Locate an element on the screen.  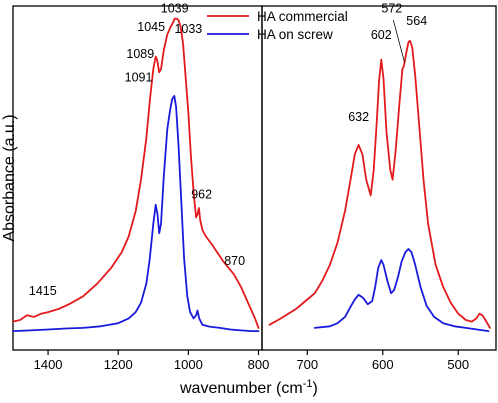
peak-label-870: 870 is located at coordinates (234, 261).